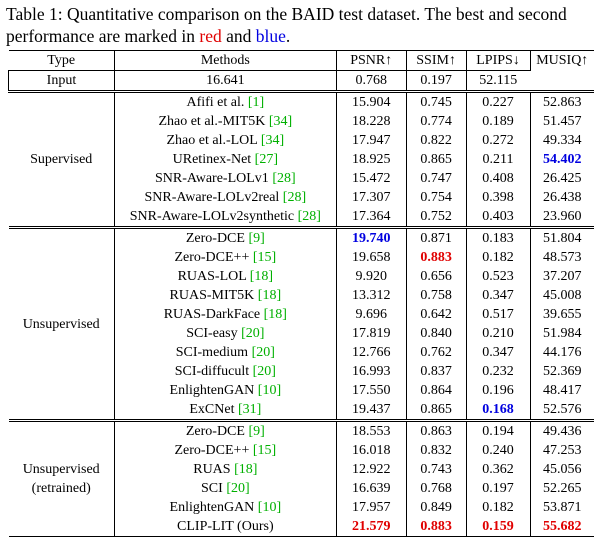 This screenshot has width=600, height=537. Describe the element at coordinates (301, 257) in the screenshot. I see `table-row: Zero-DCE++ [15] 19.658 0.883 0.182 48.573` at that location.